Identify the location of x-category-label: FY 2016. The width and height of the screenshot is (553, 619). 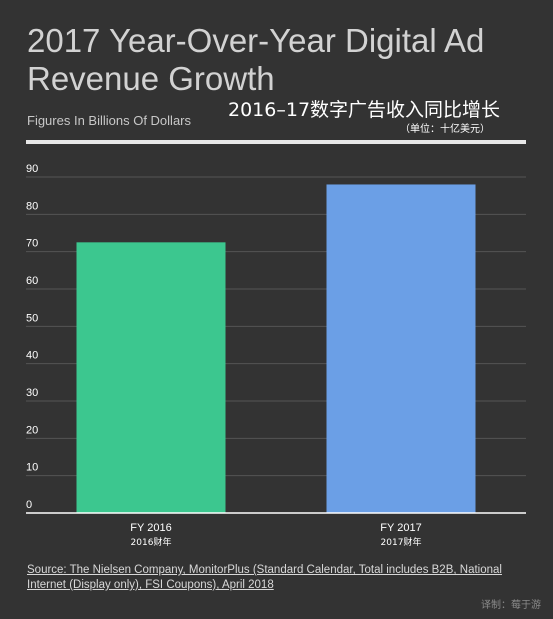
(150, 528).